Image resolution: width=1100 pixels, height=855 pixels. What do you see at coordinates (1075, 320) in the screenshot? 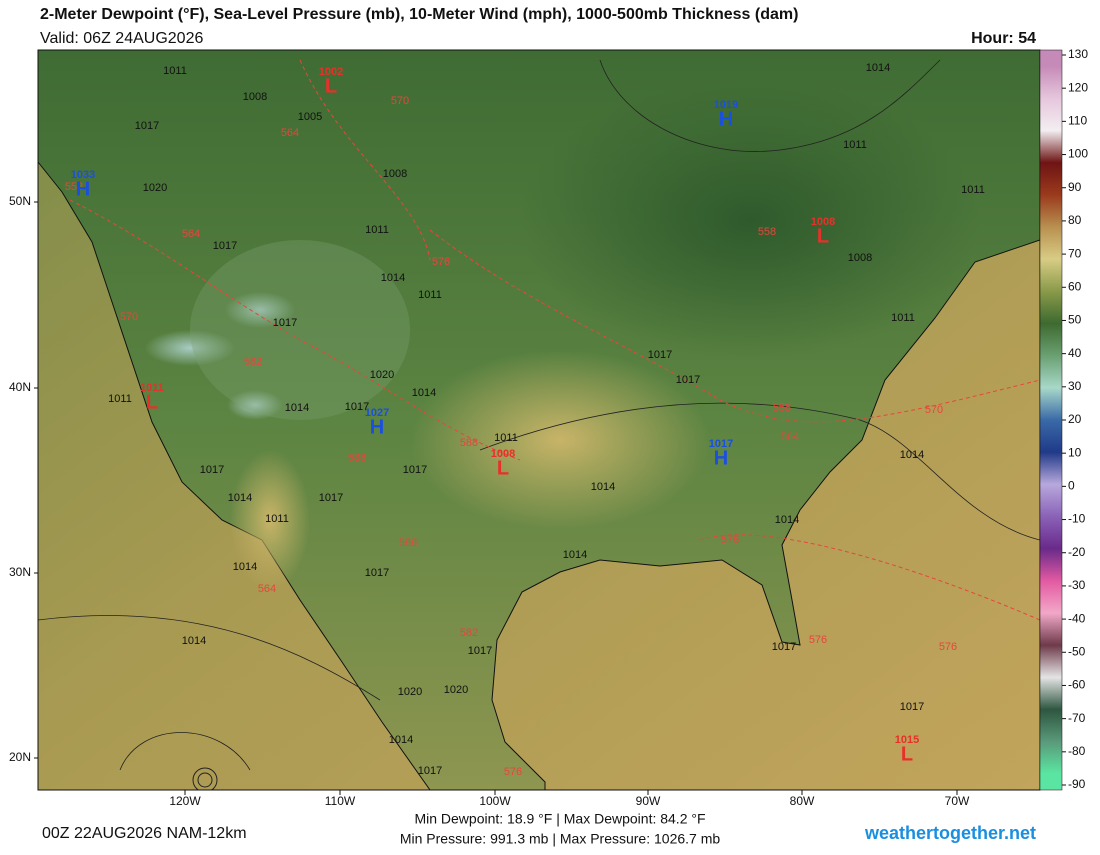
I see `colorbar-label: 50` at bounding box center [1075, 320].